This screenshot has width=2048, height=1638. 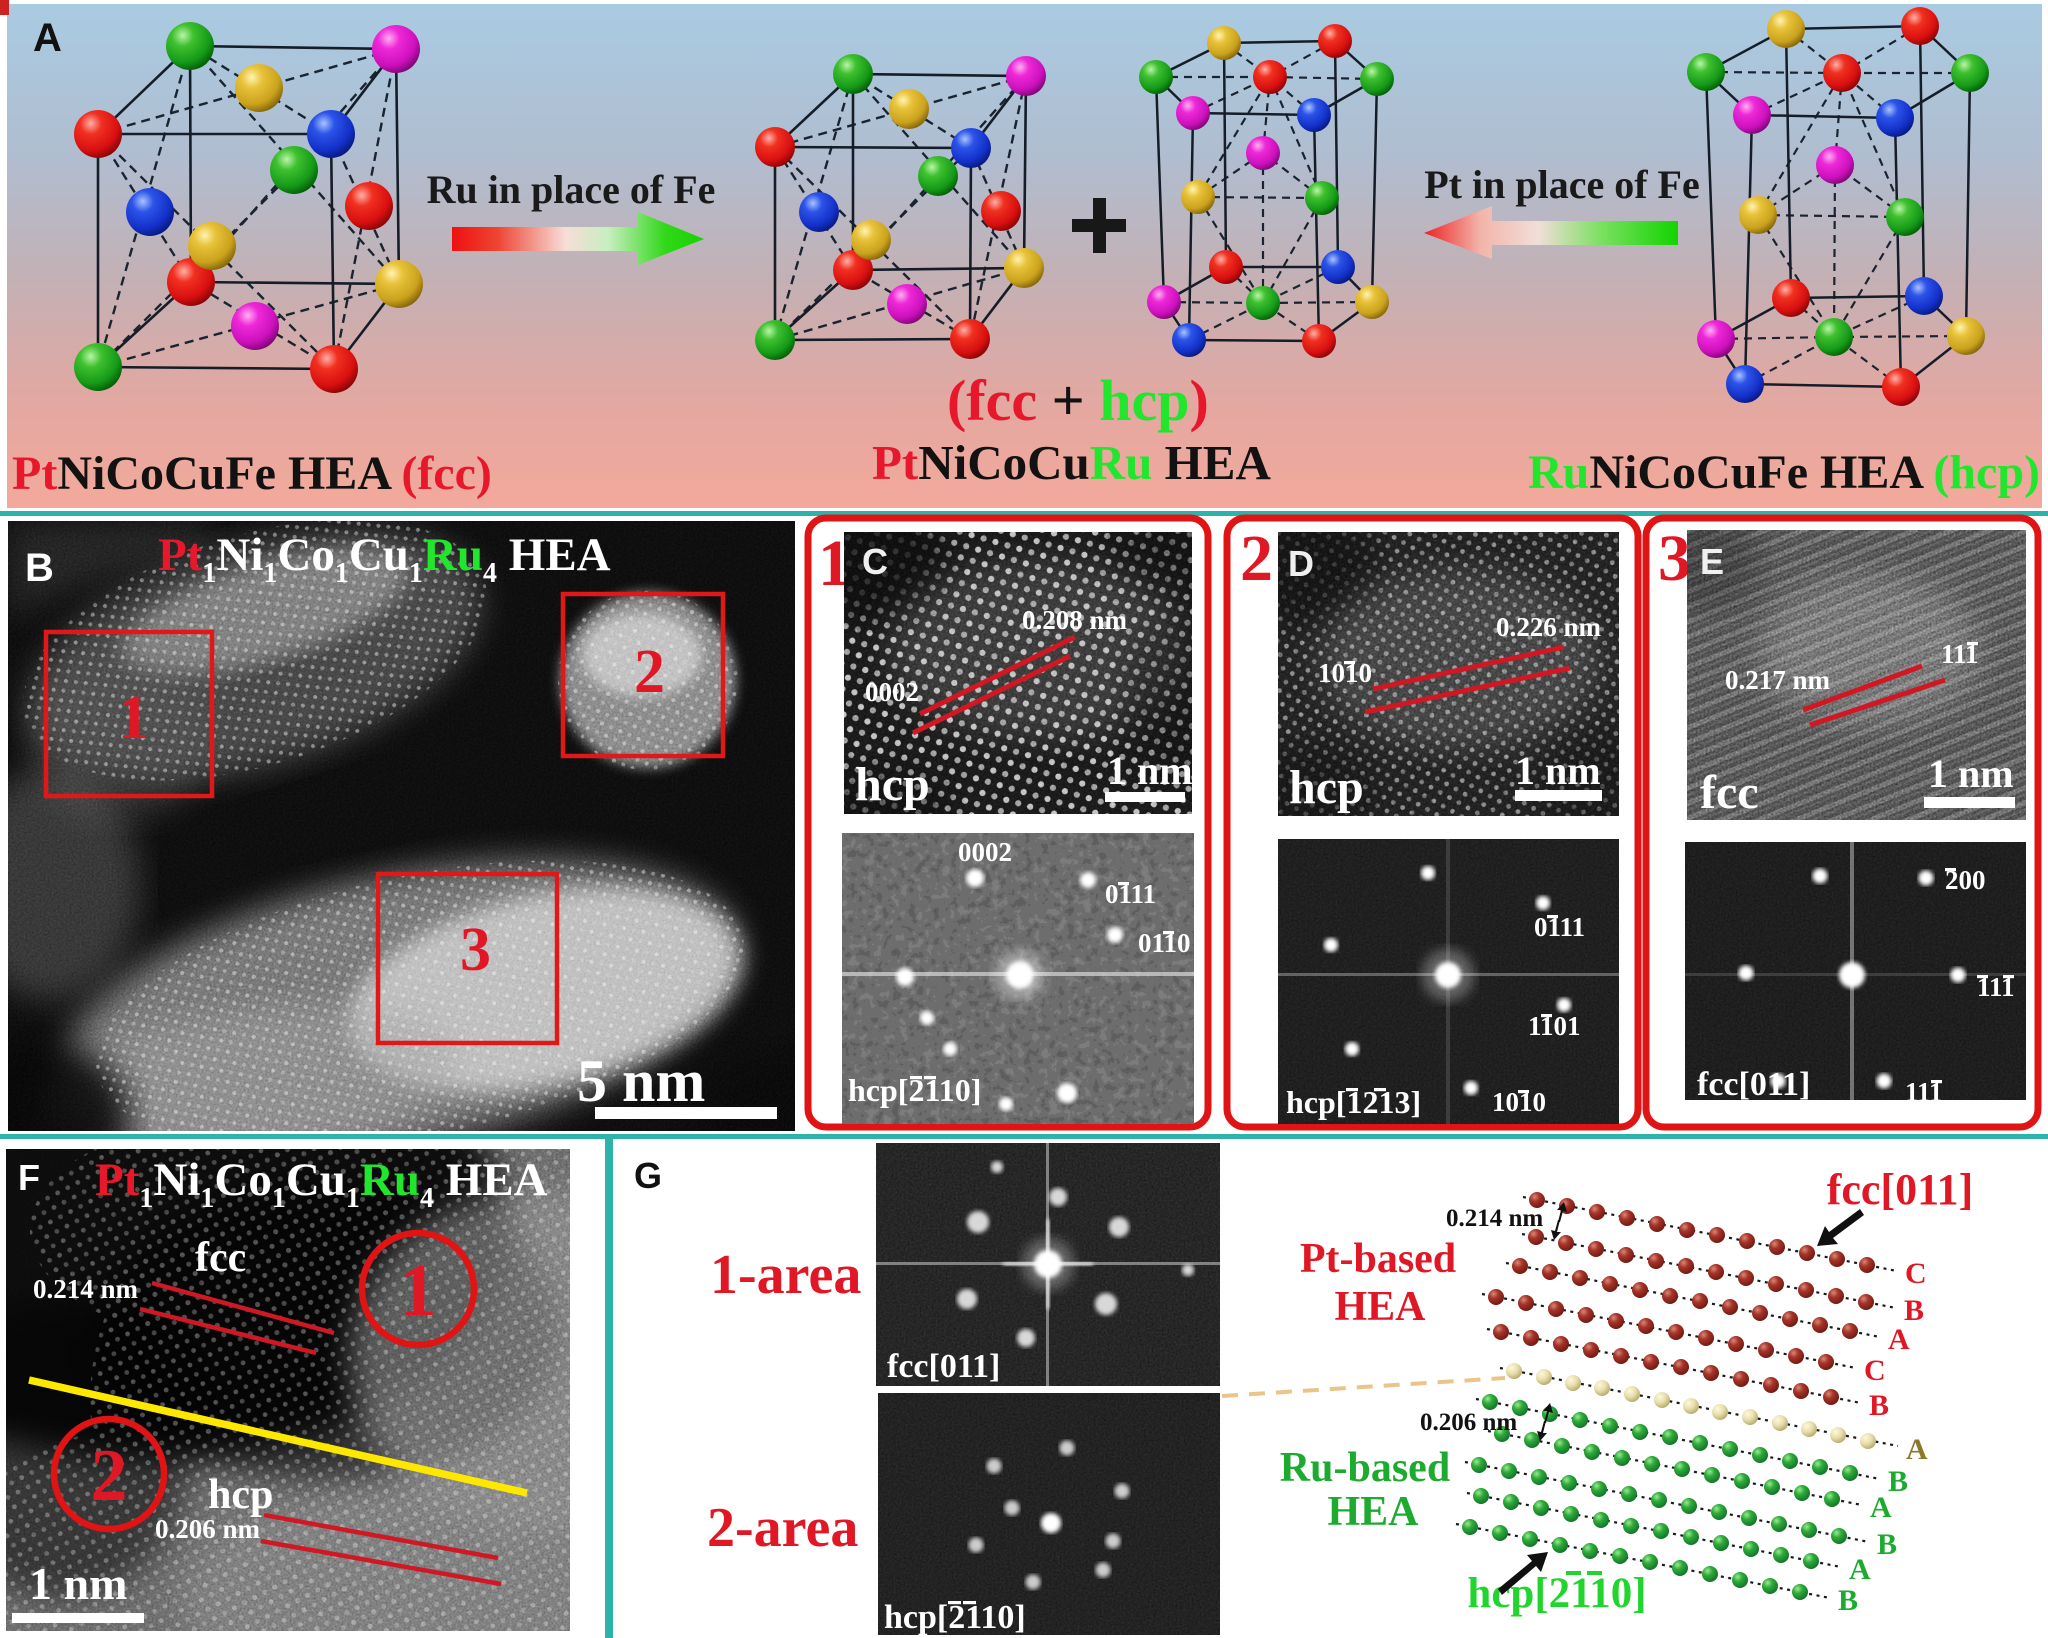 What do you see at coordinates (1554, 1026) in the screenshot?
I see `svg-text: 1101` at bounding box center [1554, 1026].